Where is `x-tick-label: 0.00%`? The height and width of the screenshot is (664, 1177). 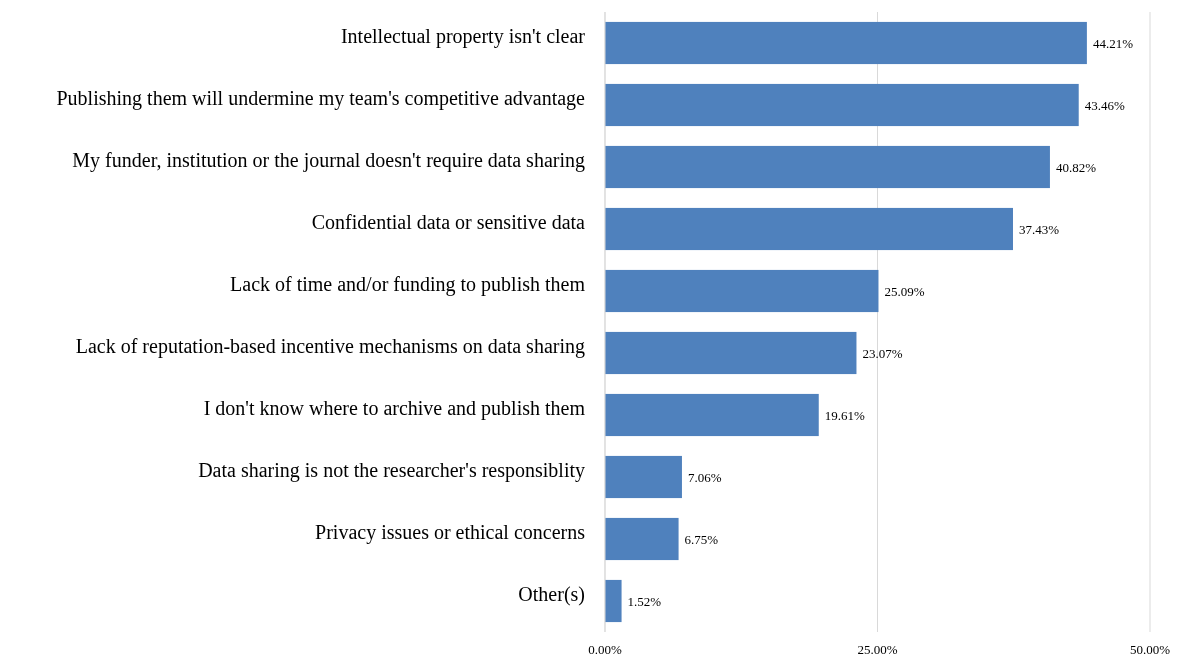
x-tick-label: 0.00% is located at coordinates (605, 649).